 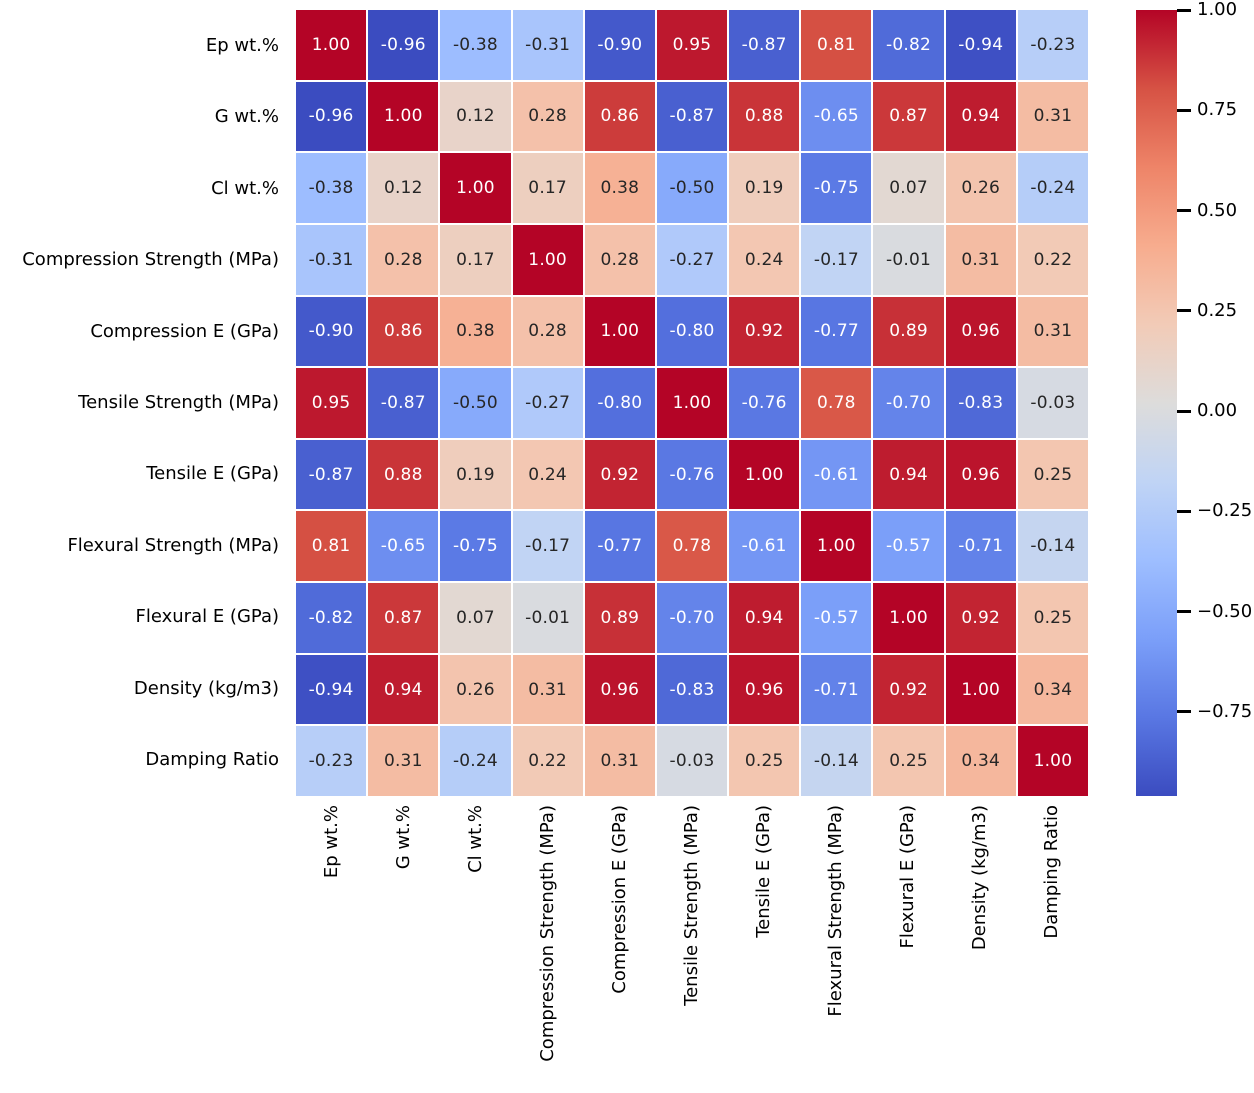 I want to click on heatmap-cell: 0.38, so click(x=475, y=331).